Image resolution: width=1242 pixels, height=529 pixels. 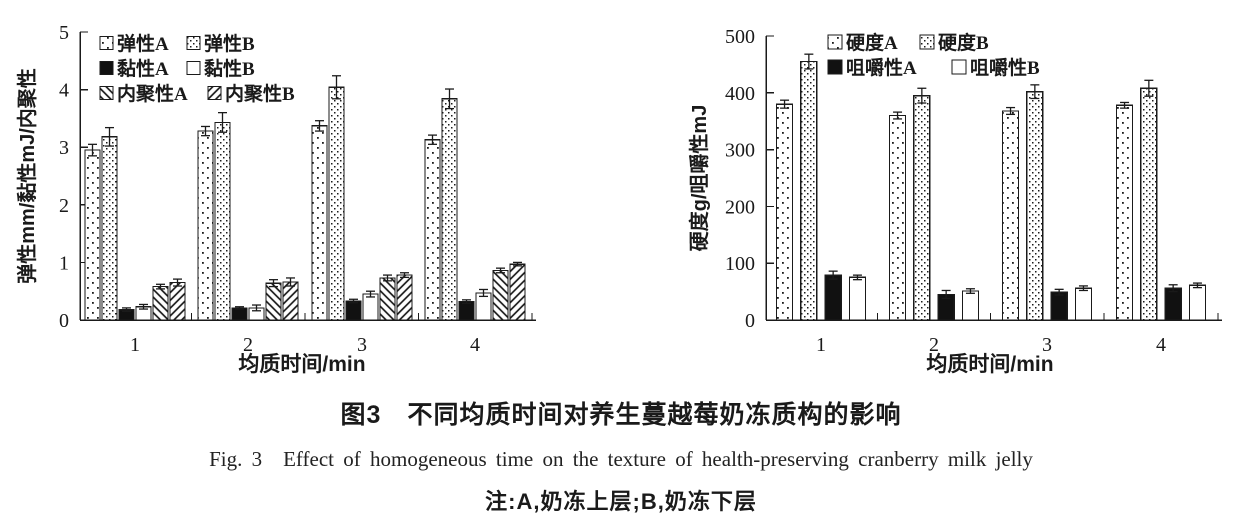 I want to click on legend-item: 硬度A, so click(x=862, y=42).